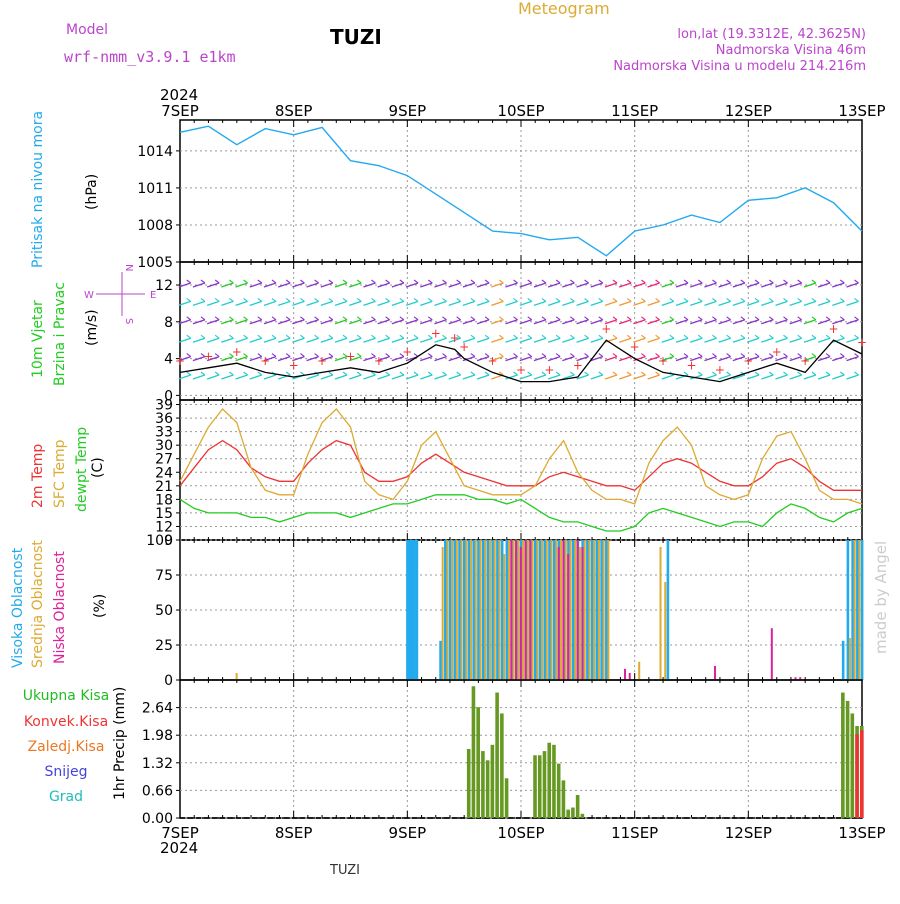  Describe the element at coordinates (155, 189) in the screenshot. I see `y-tick-label: 1011` at that location.